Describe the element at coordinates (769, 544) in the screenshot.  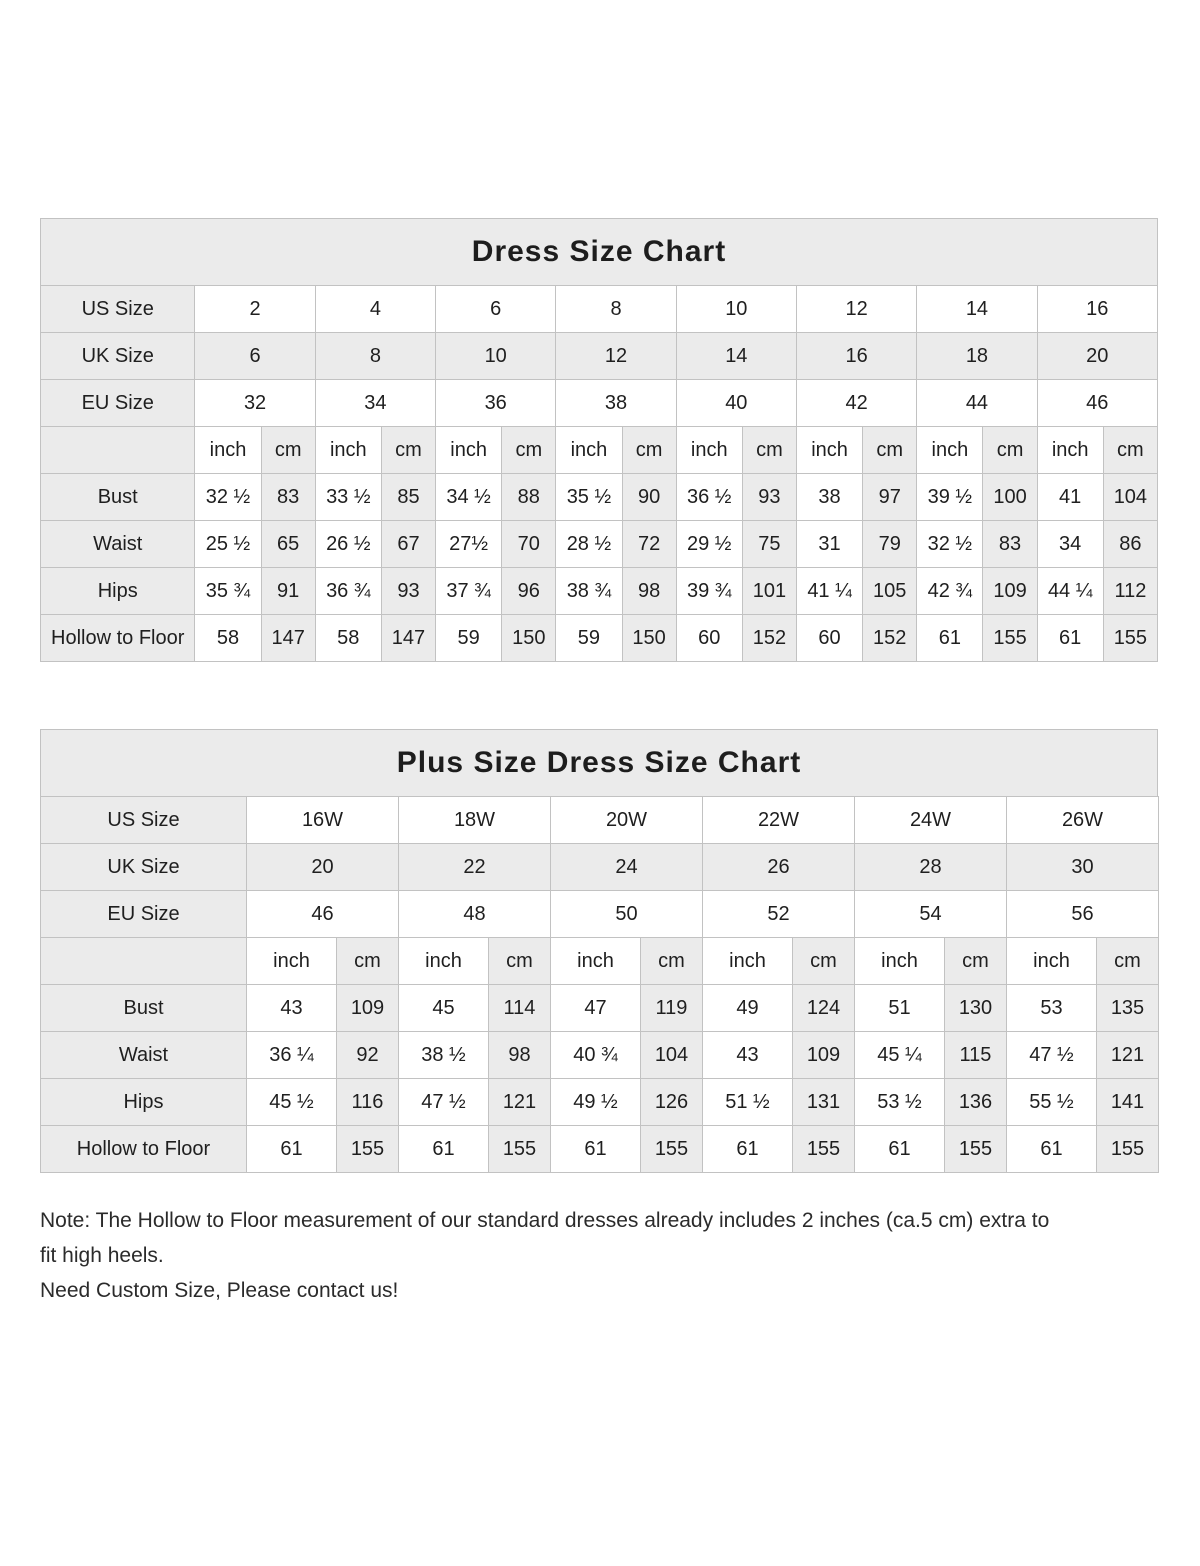
I see `value-cm-cell: 75` at that location.